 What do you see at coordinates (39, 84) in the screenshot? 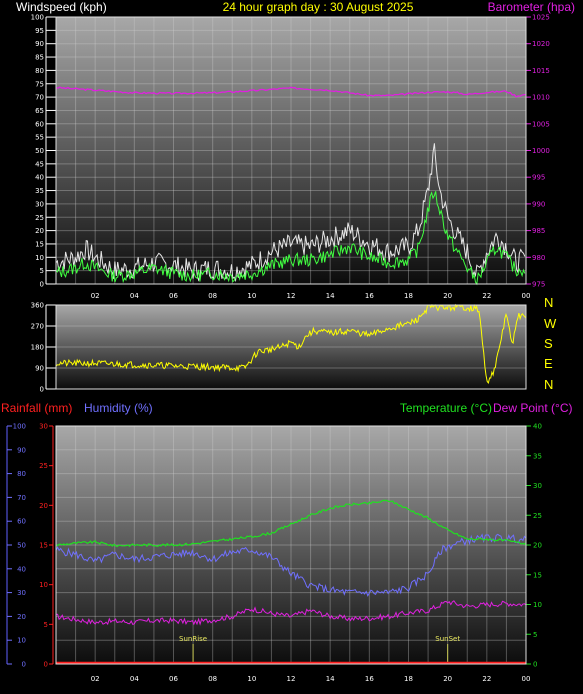
I see `windspeed-tick-label: 75` at bounding box center [39, 84].